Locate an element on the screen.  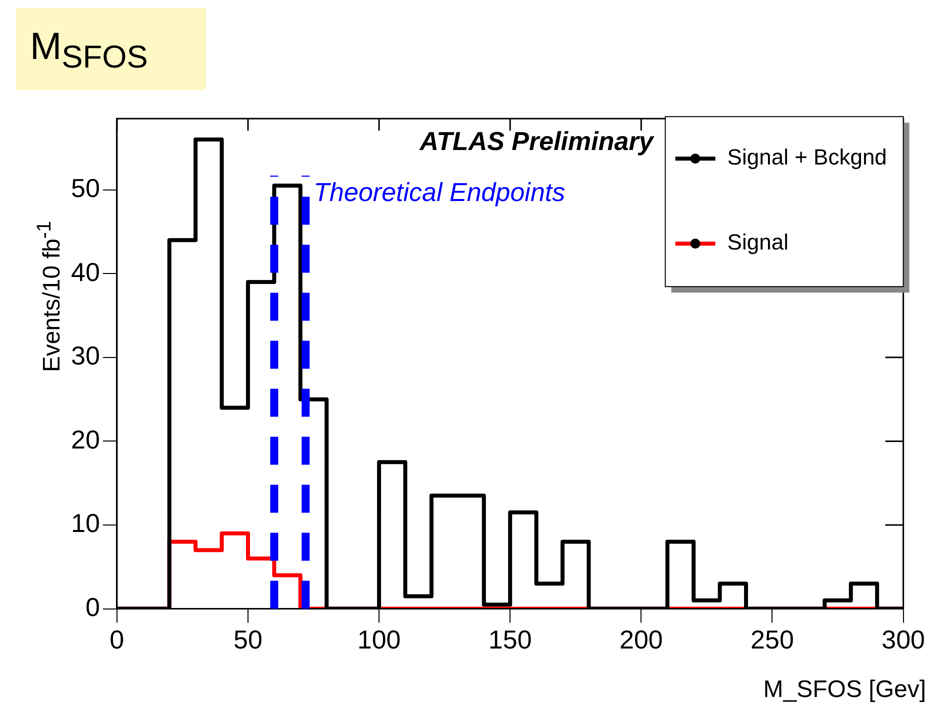
legend-label: Signal is located at coordinates (757, 242).